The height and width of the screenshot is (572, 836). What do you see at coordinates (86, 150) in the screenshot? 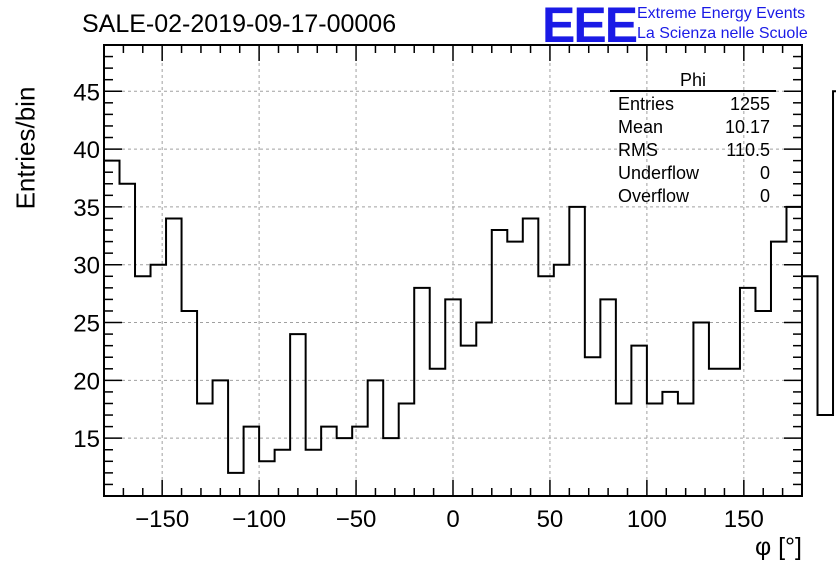
I see `y-tick-label: 40` at bounding box center [86, 150].